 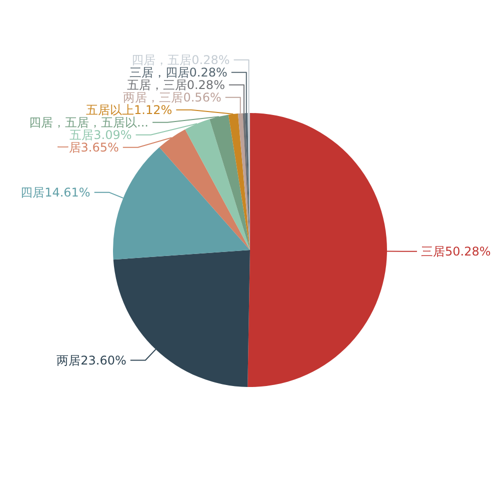 I want to click on slice-label: 三居，四居0.28%, so click(x=178, y=72).